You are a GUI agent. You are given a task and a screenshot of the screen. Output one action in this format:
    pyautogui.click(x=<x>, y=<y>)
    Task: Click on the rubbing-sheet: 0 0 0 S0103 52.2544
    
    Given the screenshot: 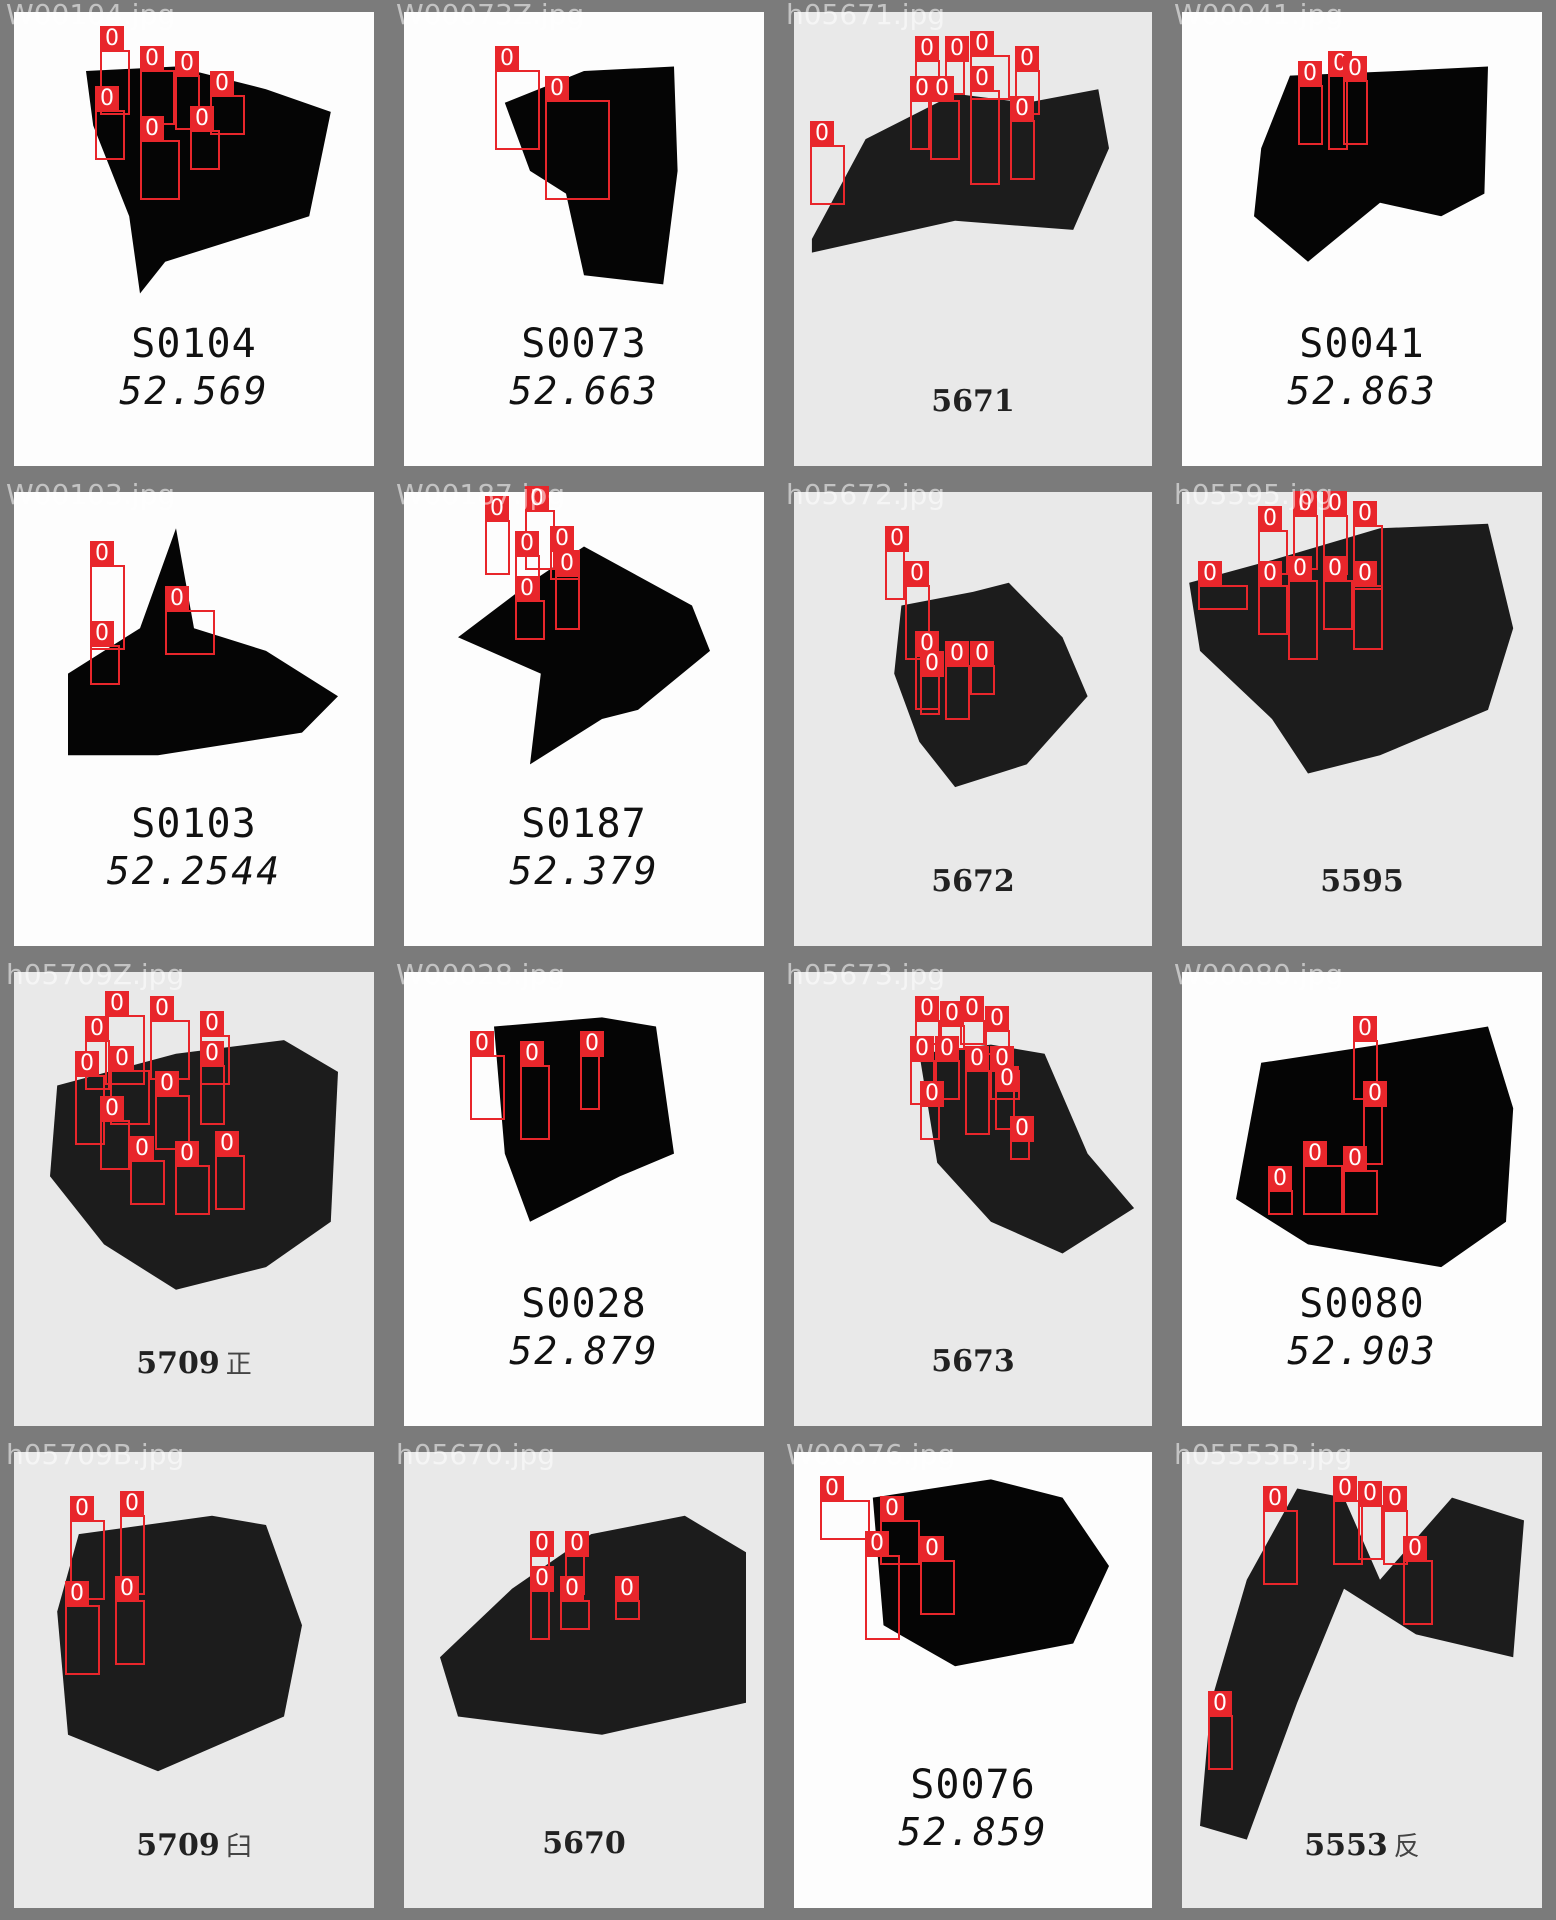 What is the action you would take?
    pyautogui.click(x=194, y=719)
    